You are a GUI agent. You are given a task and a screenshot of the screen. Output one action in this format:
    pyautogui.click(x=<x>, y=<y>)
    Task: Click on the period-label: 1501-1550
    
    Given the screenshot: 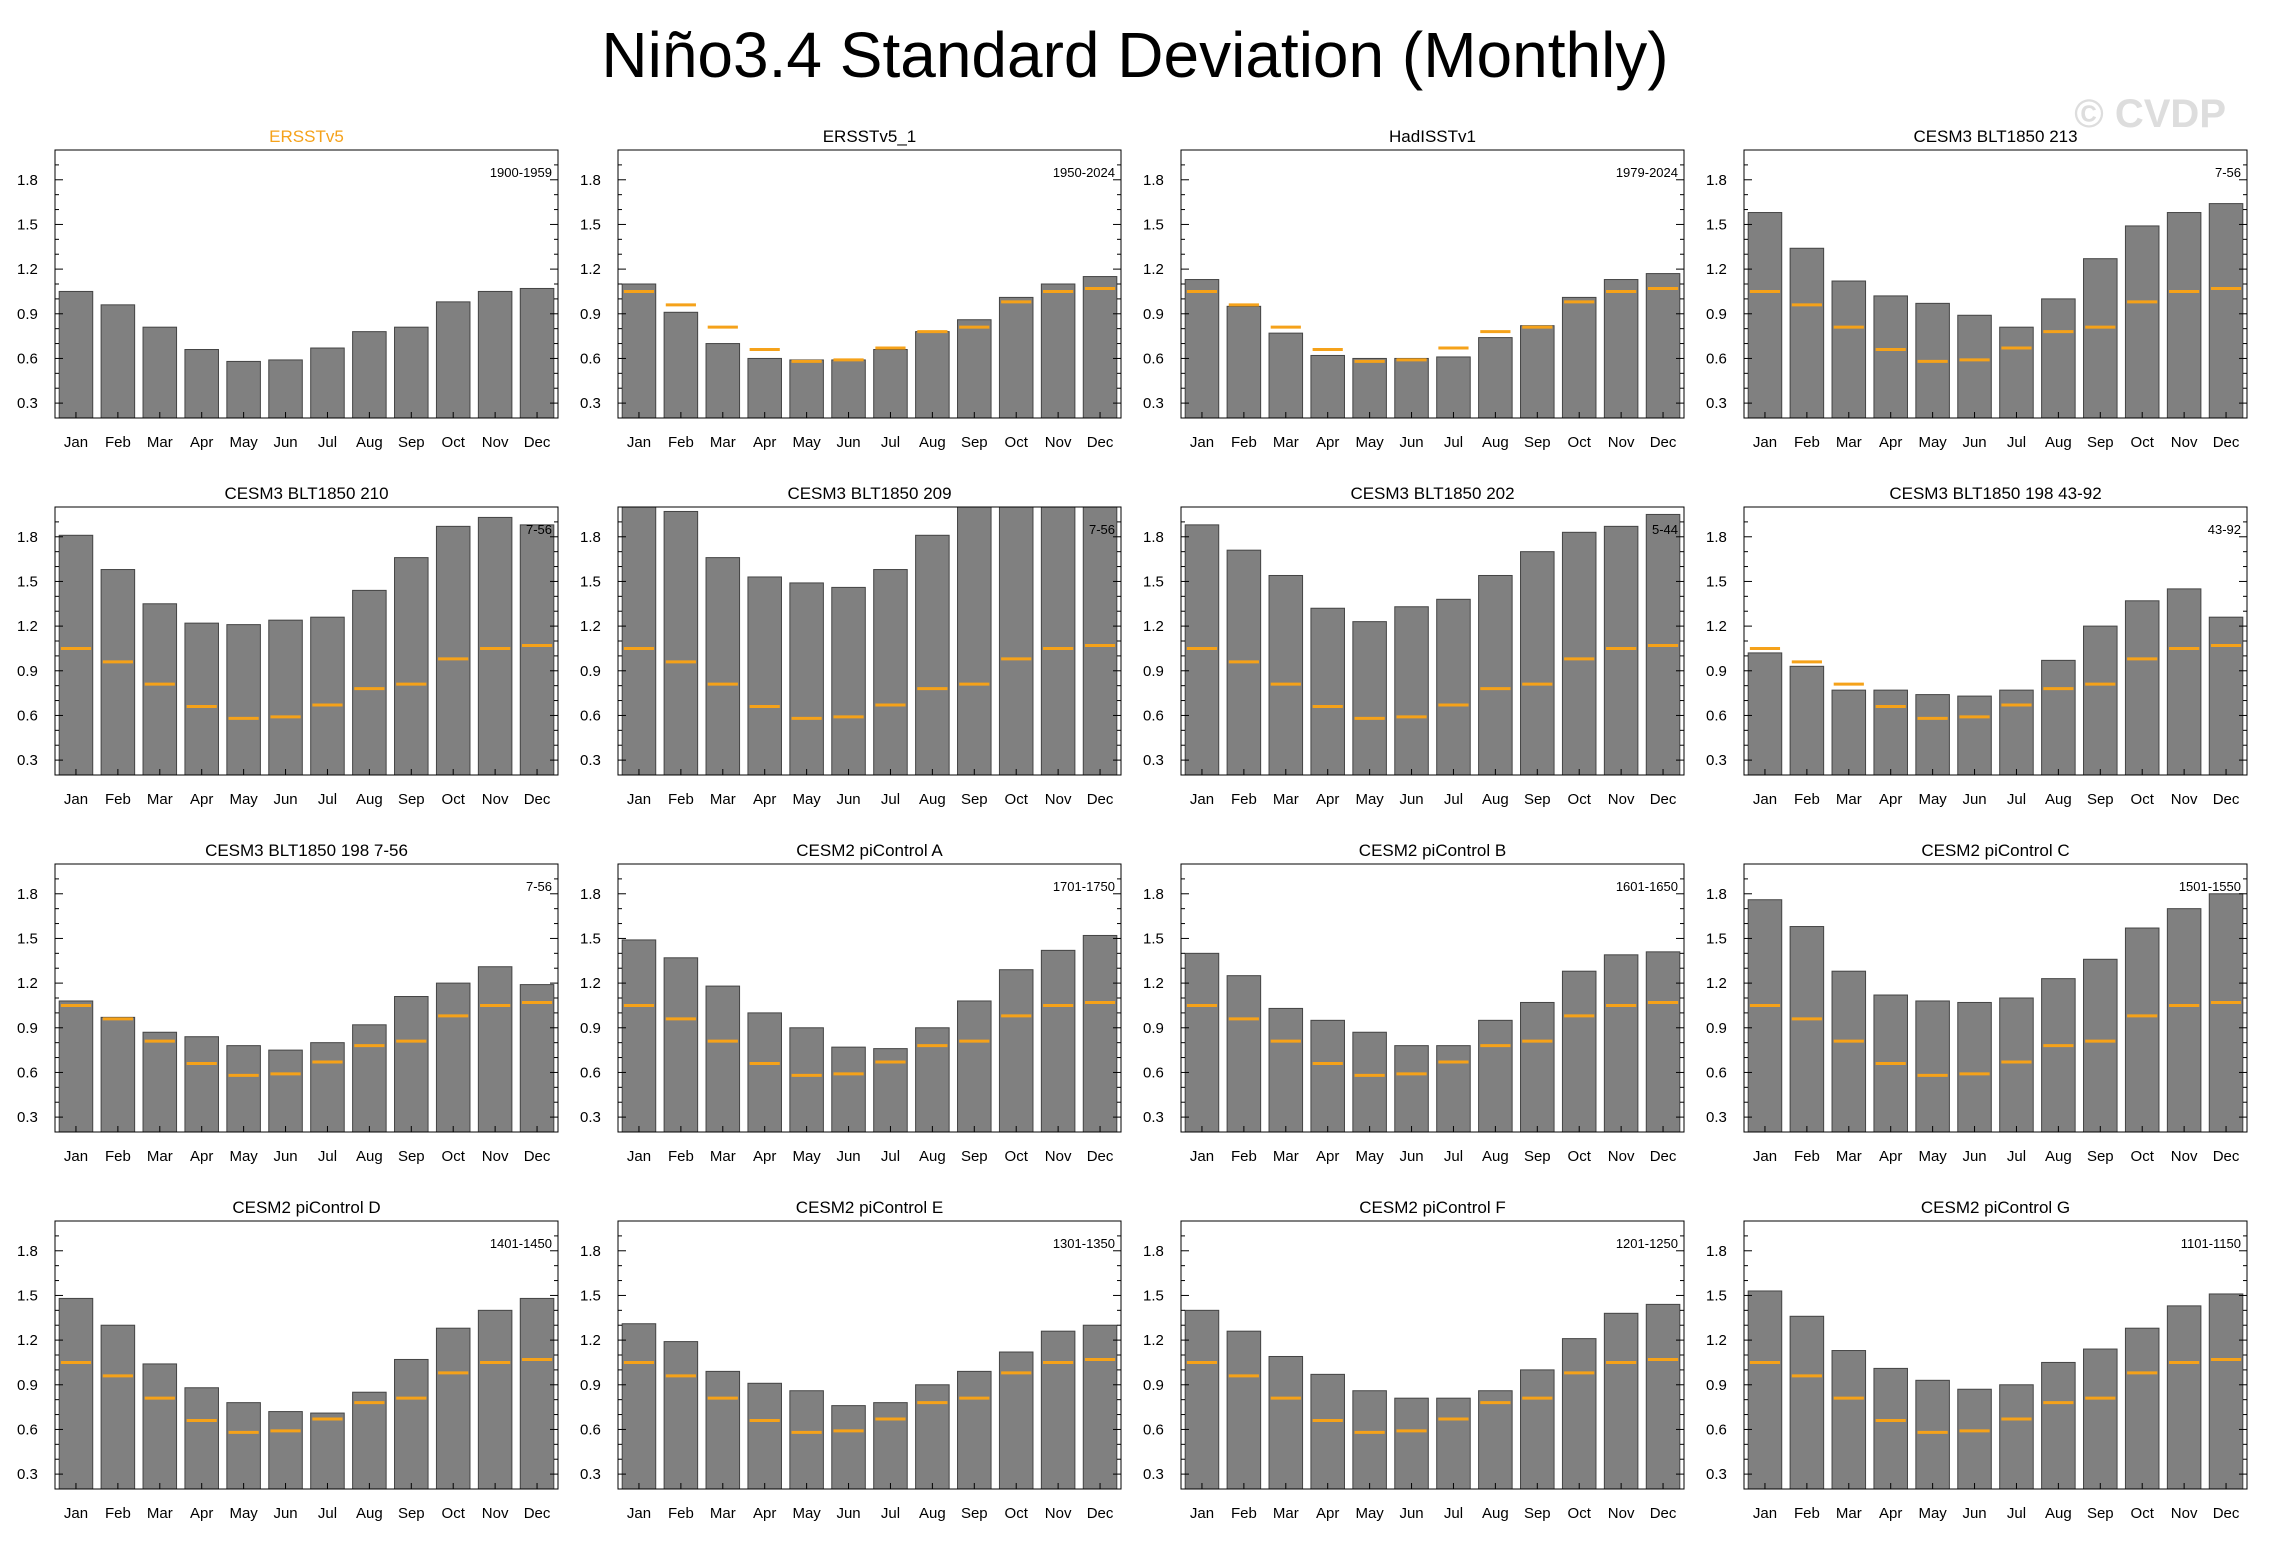 What is the action you would take?
    pyautogui.click(x=2210, y=886)
    